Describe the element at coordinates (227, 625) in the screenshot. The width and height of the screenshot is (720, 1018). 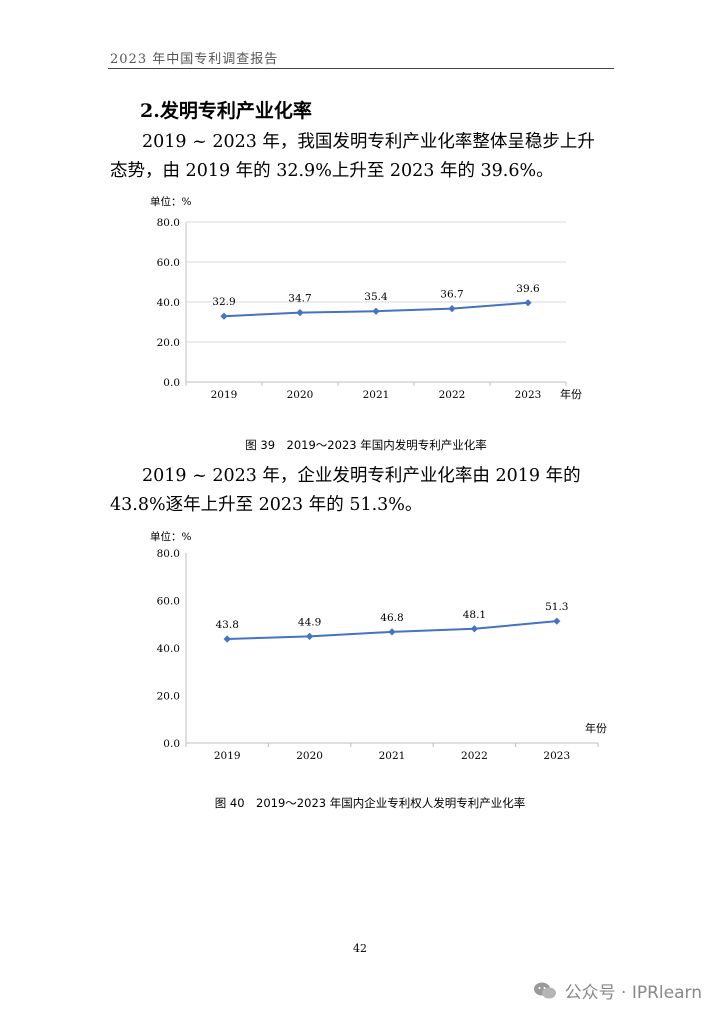
I see `data-label: 43.8` at that location.